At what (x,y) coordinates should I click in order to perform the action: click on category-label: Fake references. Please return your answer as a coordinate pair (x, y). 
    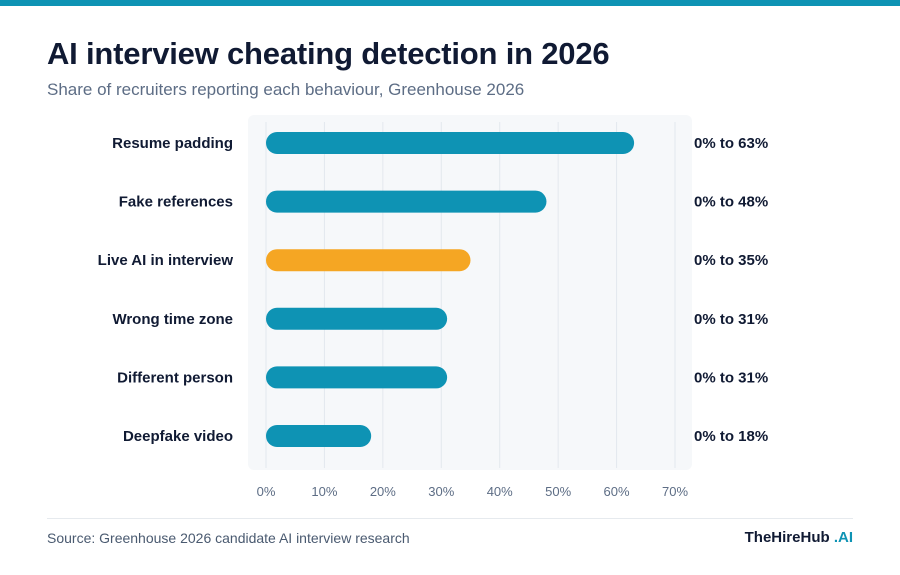
    Looking at the image, I should click on (176, 202).